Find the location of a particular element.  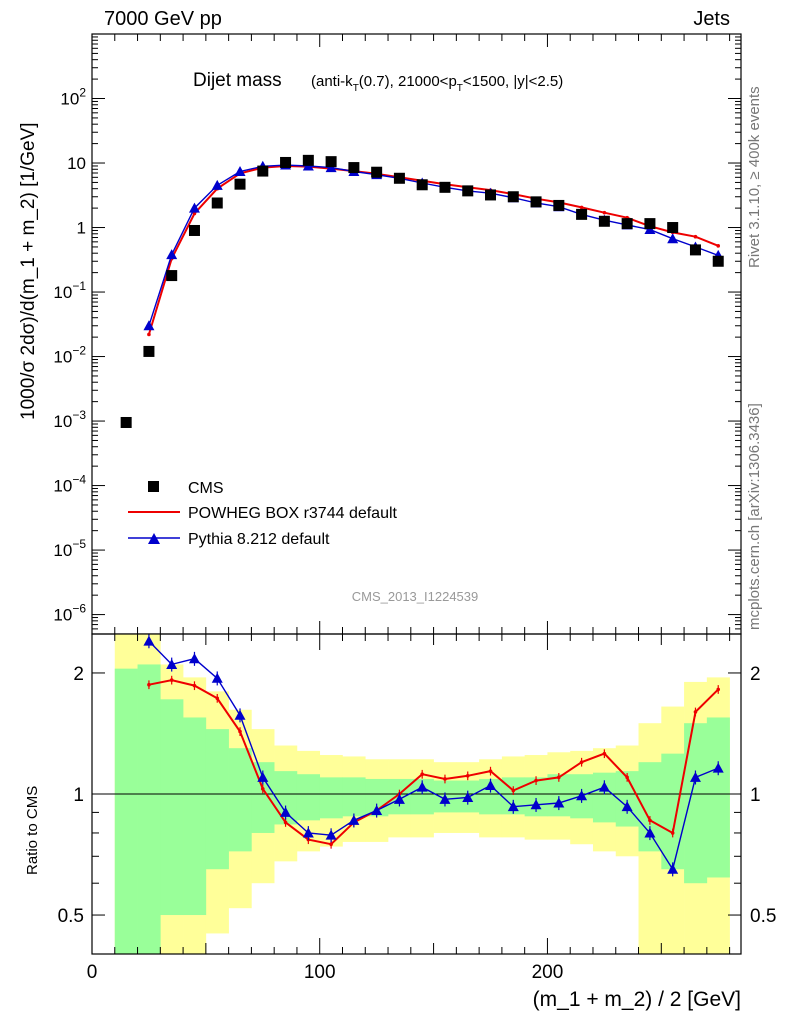

ratio-y-tick-label-right: 1 is located at coordinates (755, 795).